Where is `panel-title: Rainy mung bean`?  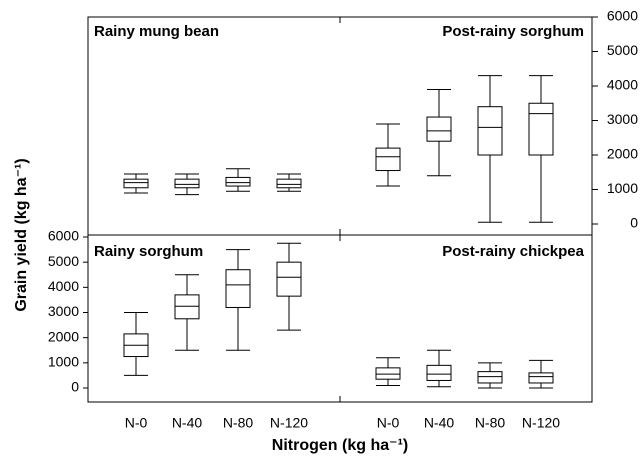
panel-title: Rainy mung bean is located at coordinates (156, 31).